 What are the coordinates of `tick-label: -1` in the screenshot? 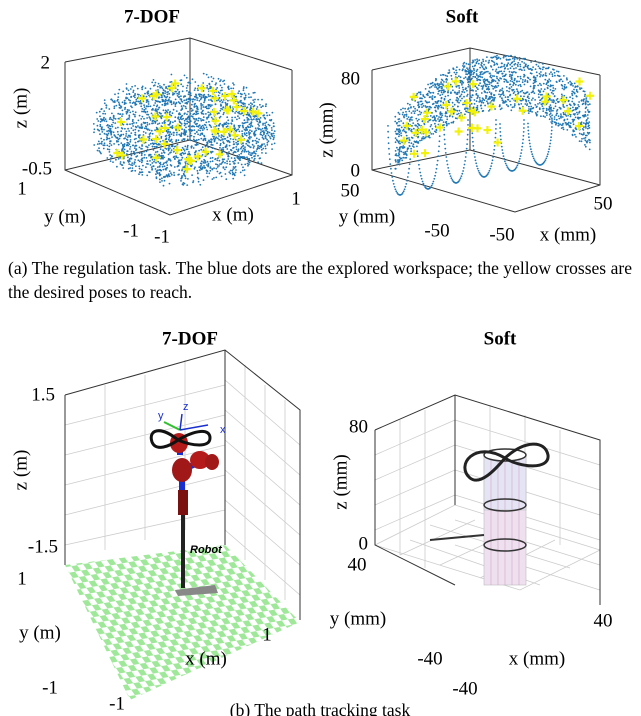 It's located at (162, 236).